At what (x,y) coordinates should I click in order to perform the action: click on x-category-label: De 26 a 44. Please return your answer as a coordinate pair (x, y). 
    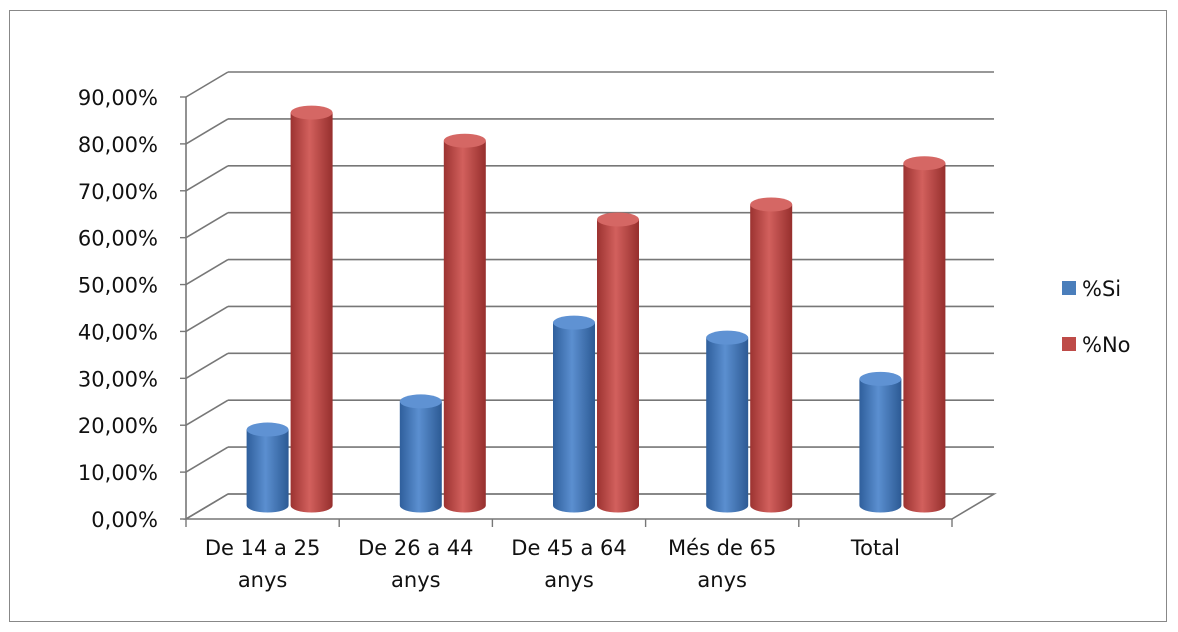
    Looking at the image, I should click on (415, 548).